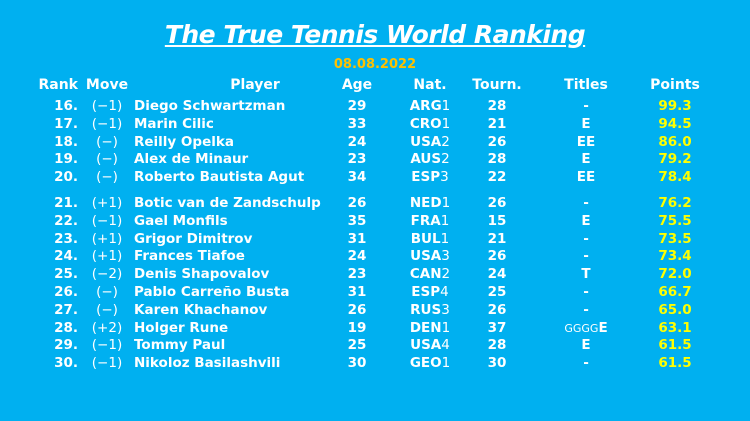  What do you see at coordinates (425, 123) in the screenshot?
I see `nat-code: CRO` at bounding box center [425, 123].